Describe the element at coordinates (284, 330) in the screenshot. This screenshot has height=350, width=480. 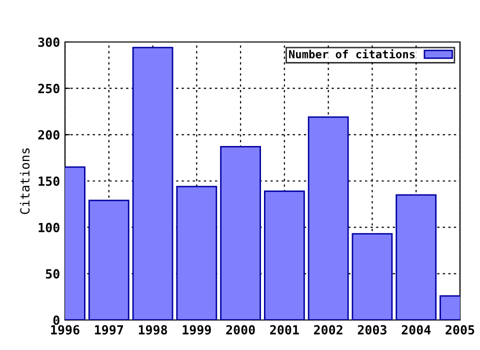
I see `x-tick-label: 2001` at that location.